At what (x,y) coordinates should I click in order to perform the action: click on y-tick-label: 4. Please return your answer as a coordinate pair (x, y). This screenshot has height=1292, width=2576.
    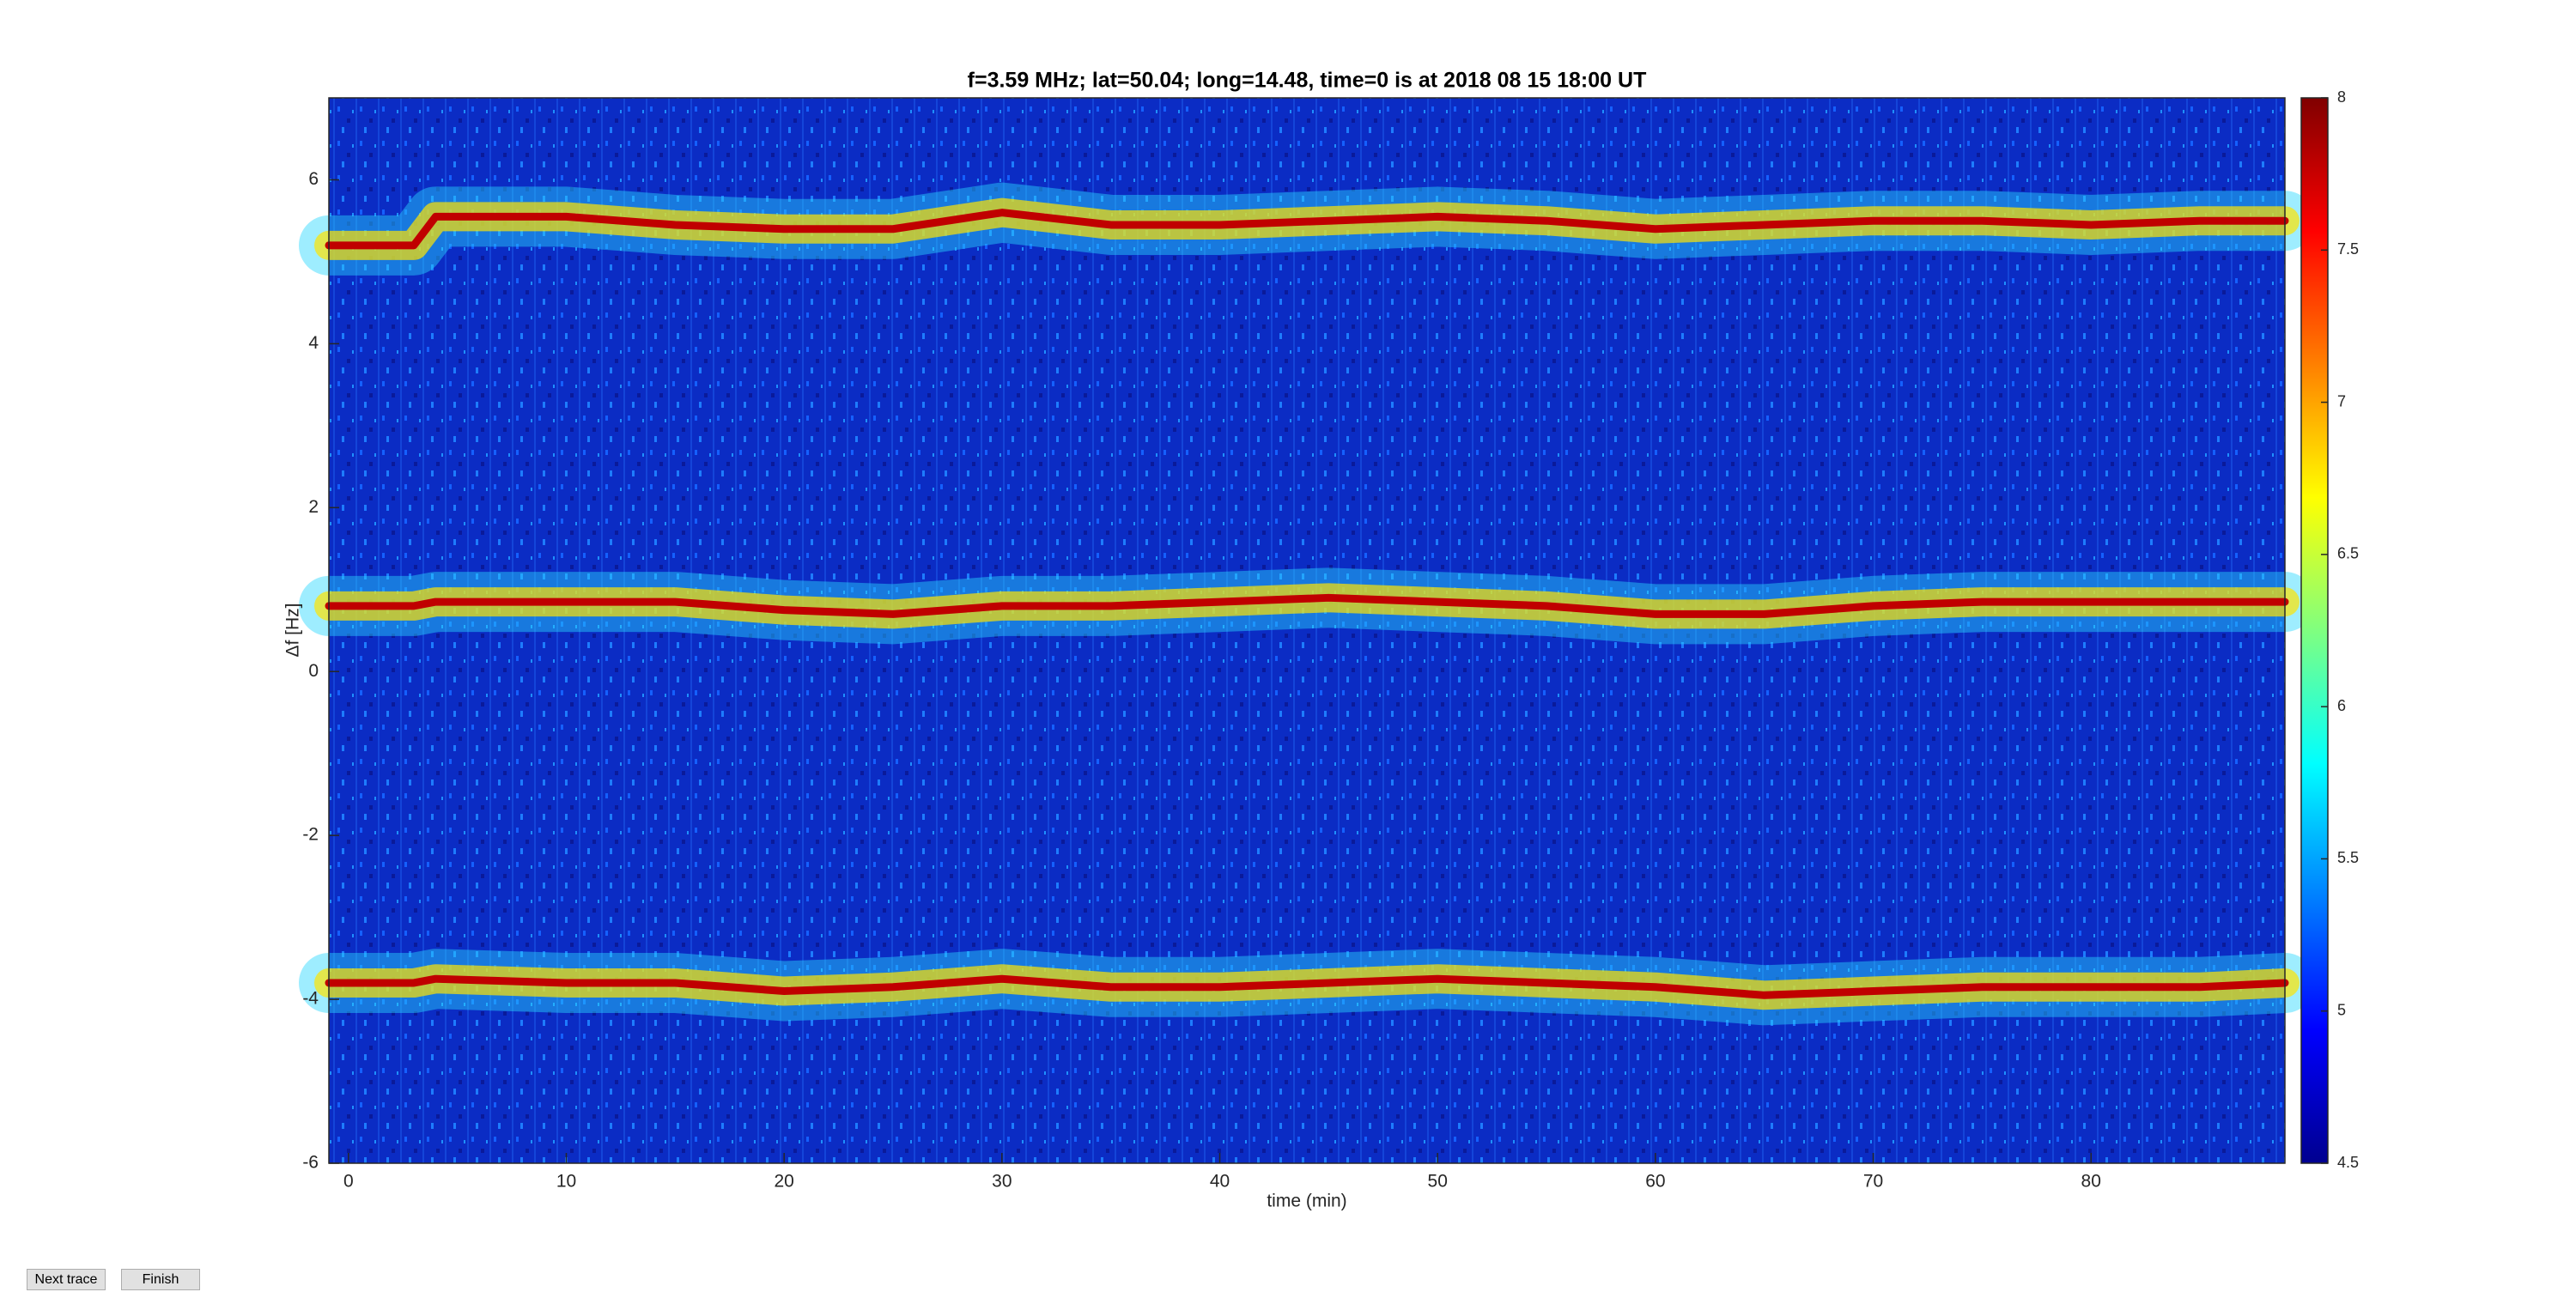
    Looking at the image, I should click on (313, 343).